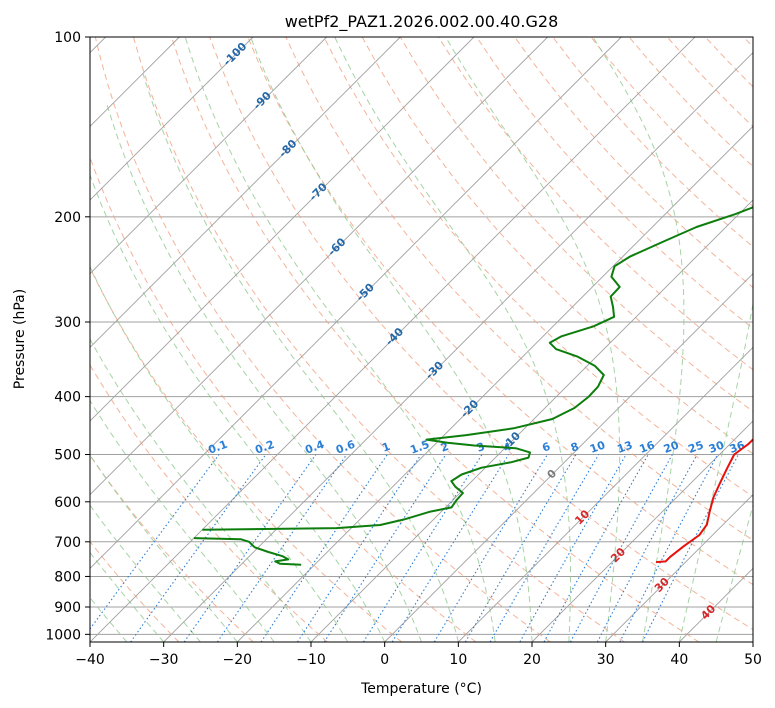  I want to click on x-tick-label: 50, so click(753, 660).